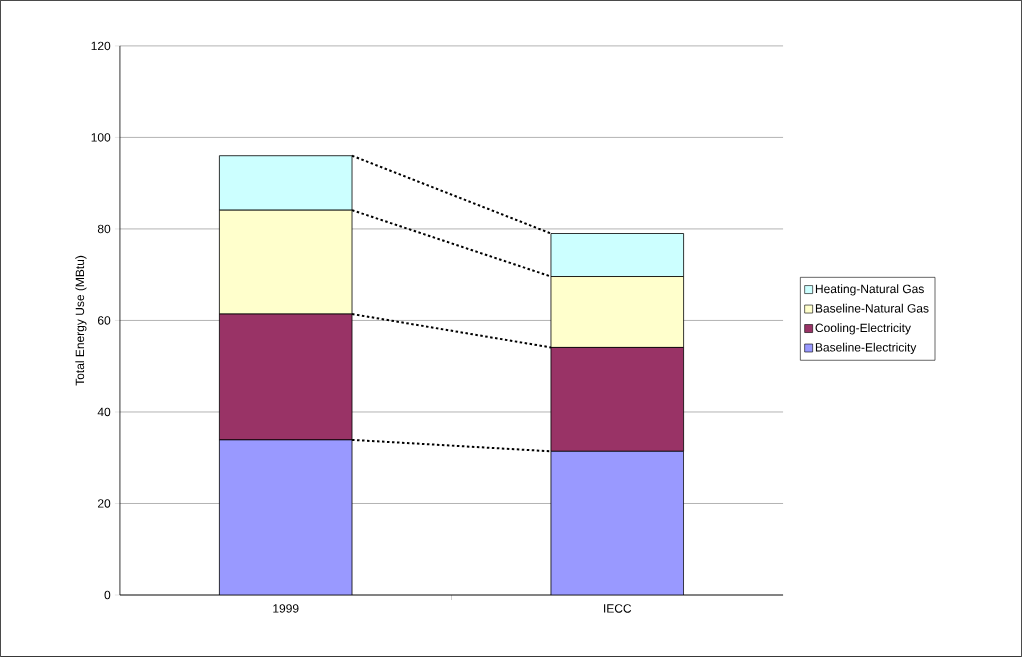 The image size is (1022, 657). I want to click on y-tick-label: 100, so click(101, 137).